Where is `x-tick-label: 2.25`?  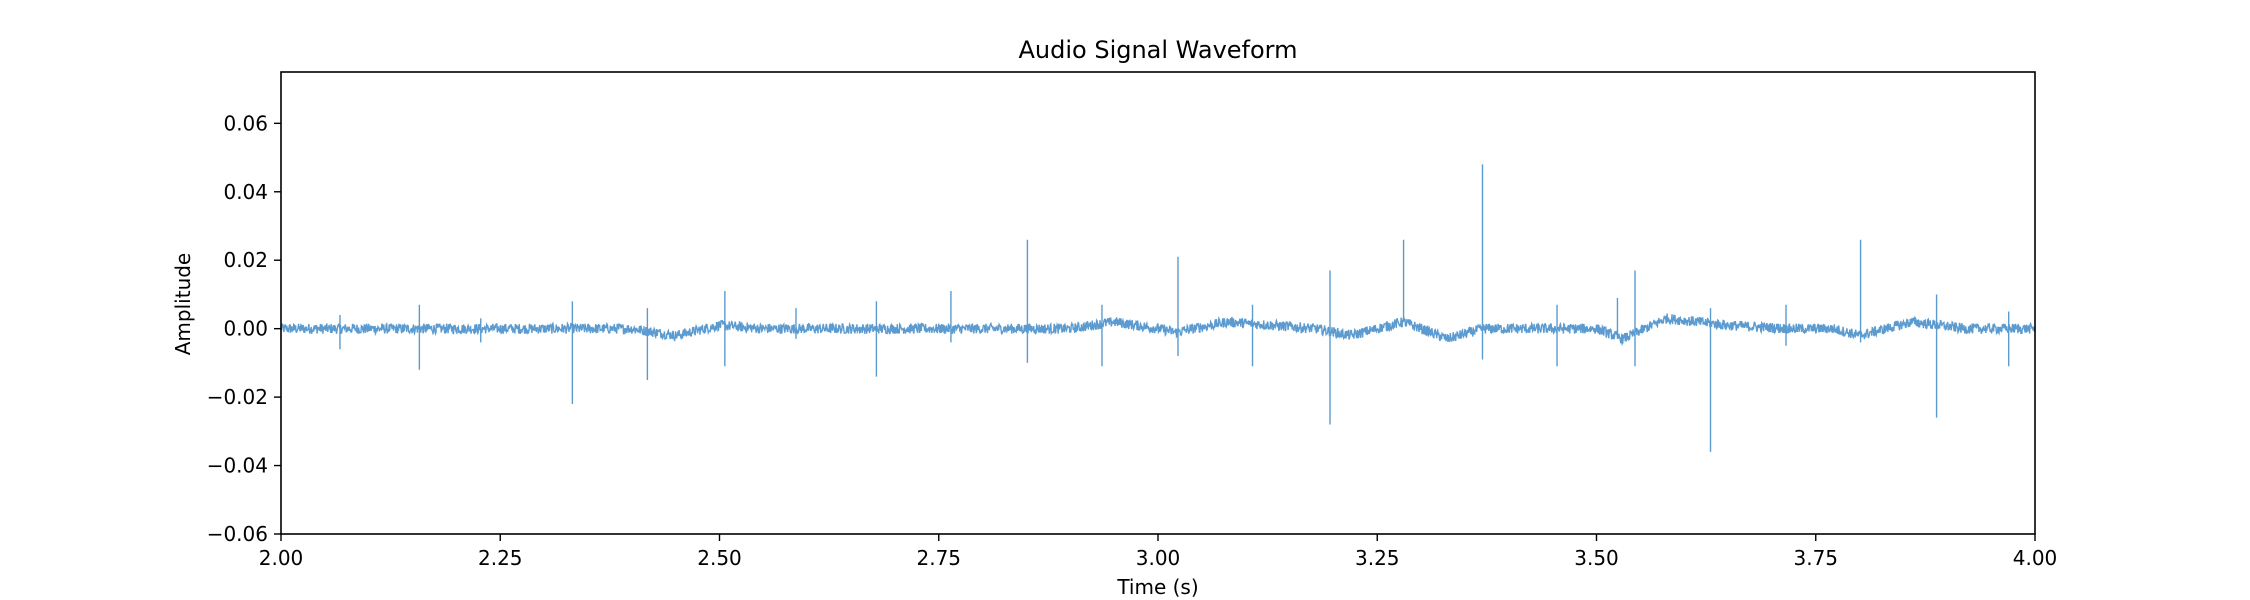
x-tick-label: 2.25 is located at coordinates (500, 558).